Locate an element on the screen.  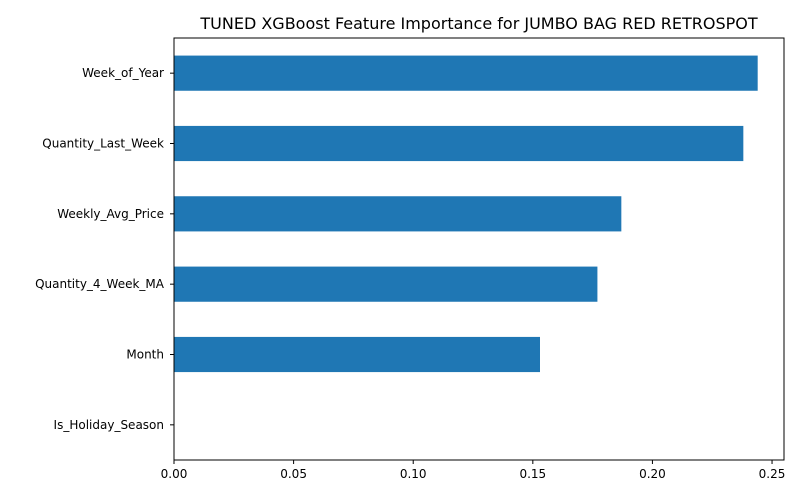
bar-quantity-last-week is located at coordinates (459, 143).